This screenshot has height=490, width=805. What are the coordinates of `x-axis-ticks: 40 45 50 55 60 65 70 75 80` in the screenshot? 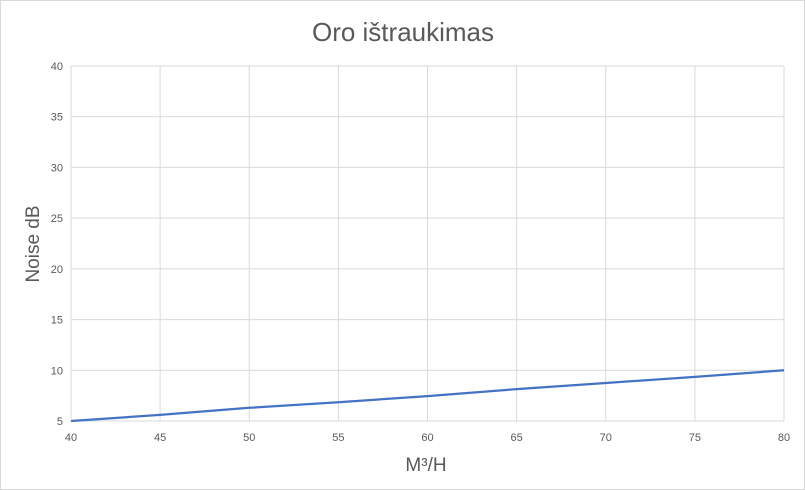 It's located at (427, 438).